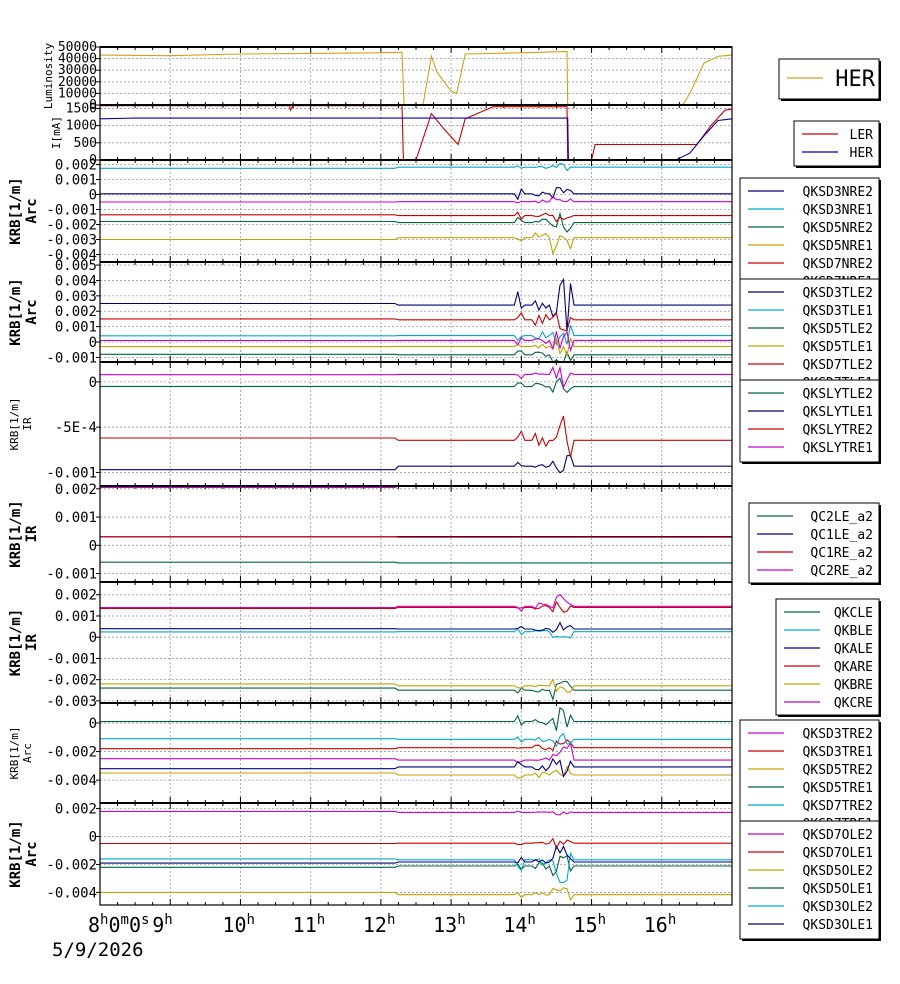 The height and width of the screenshot is (984, 900). Describe the element at coordinates (416, 843) in the screenshot. I see `series-line-QKSD7OLE1` at that location.